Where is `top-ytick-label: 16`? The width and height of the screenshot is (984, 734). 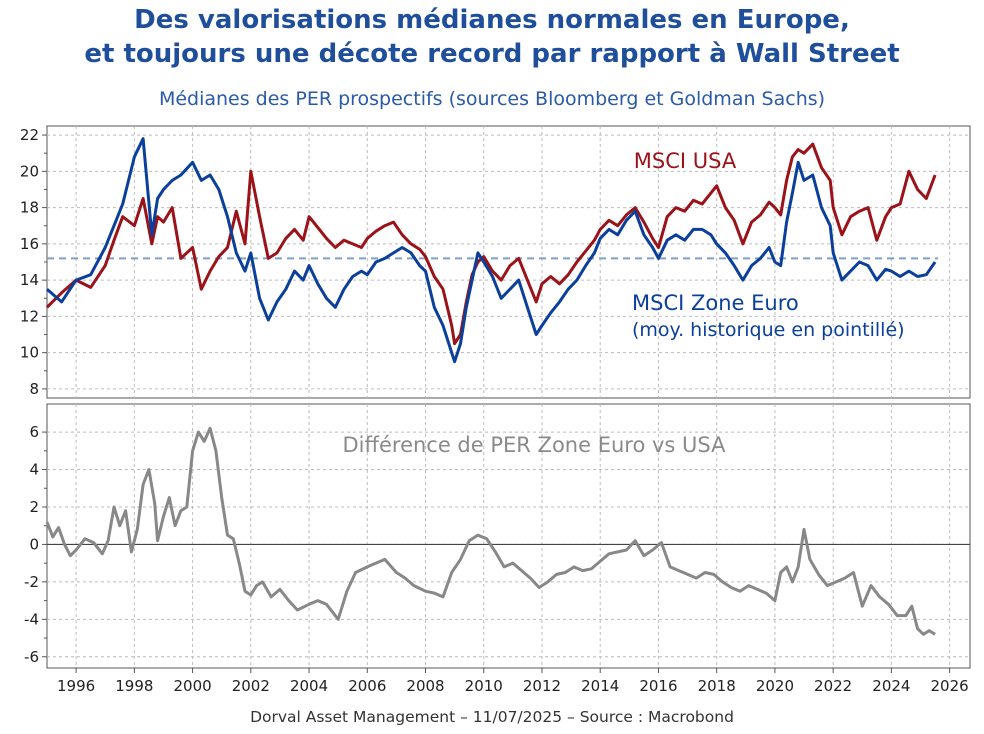
top-ytick-label: 16 is located at coordinates (29, 244).